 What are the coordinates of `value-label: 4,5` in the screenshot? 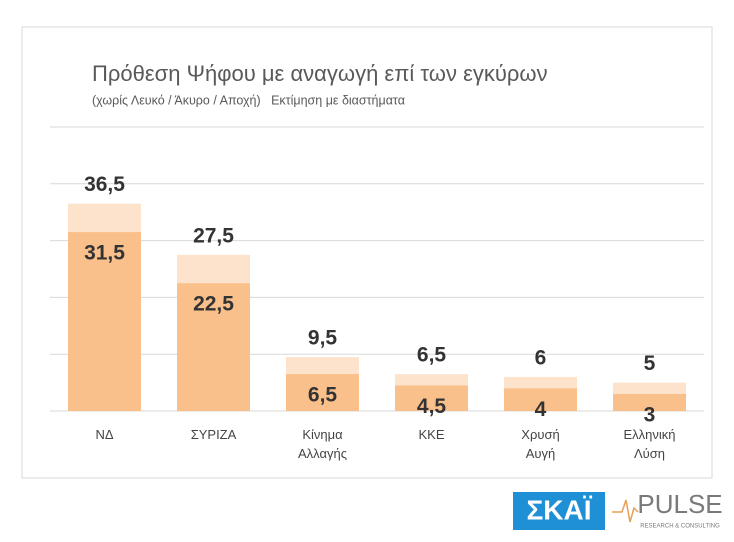 It's located at (432, 406).